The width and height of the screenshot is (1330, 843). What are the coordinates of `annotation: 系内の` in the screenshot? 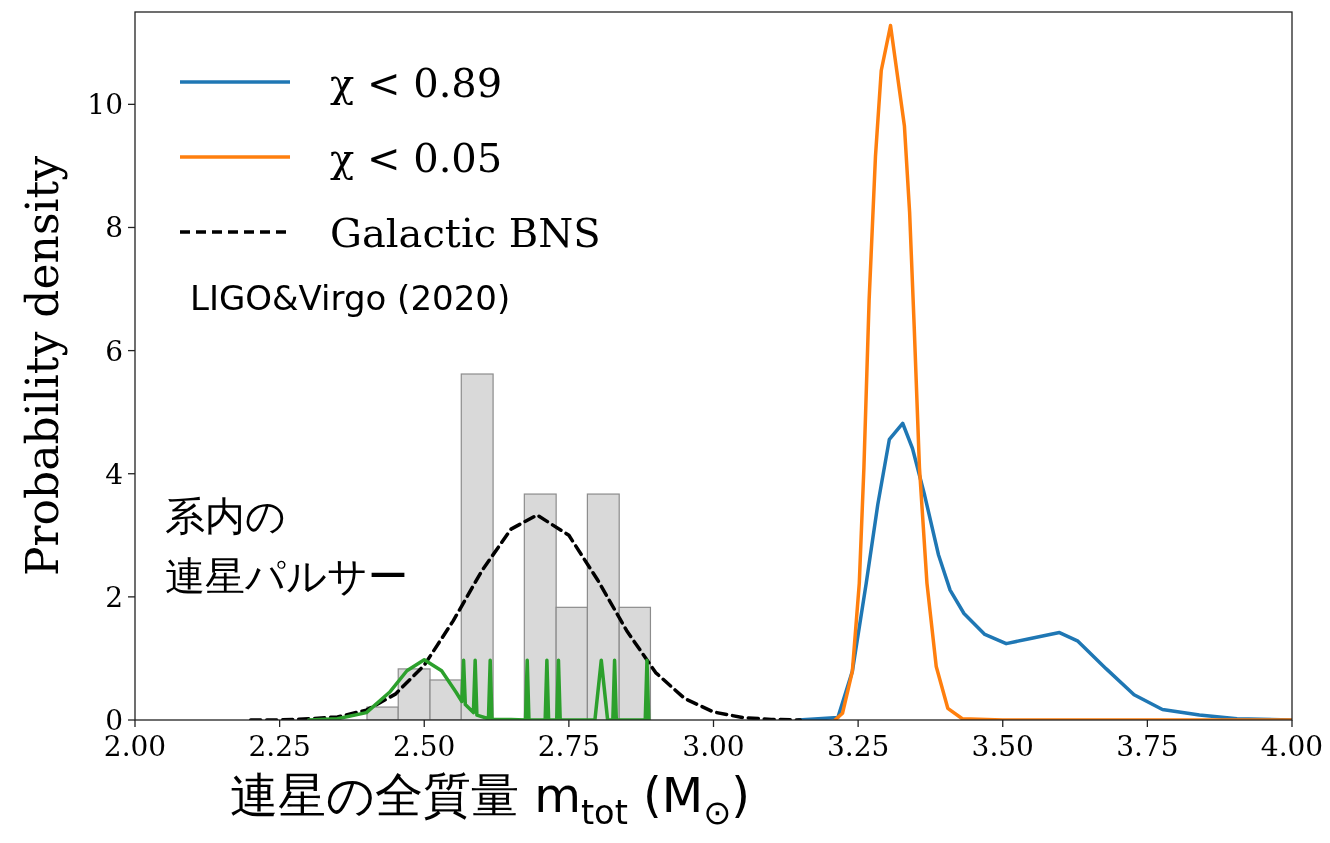 It's located at (225, 516).